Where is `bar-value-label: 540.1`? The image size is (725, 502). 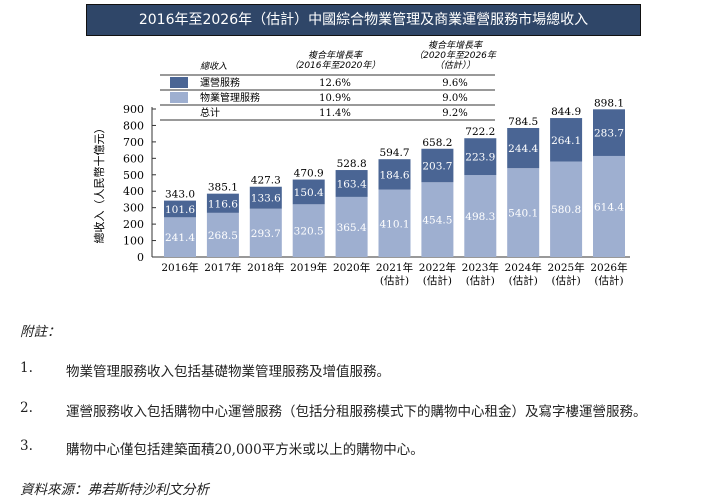
bar-value-label: 540.1 is located at coordinates (523, 214).